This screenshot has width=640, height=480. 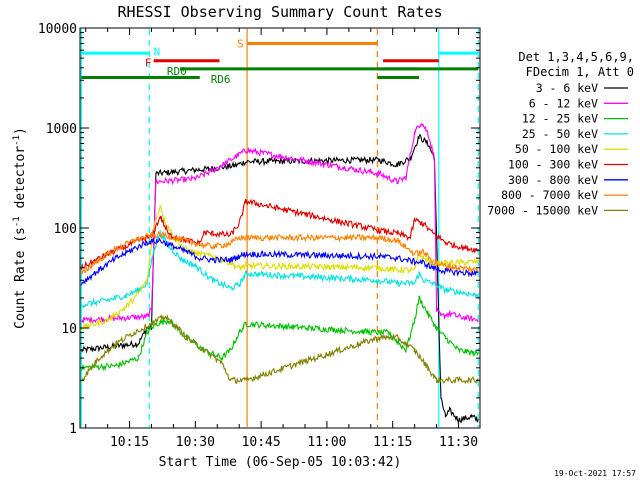 I want to click on y-tick-label: 1000, so click(x=61, y=129).